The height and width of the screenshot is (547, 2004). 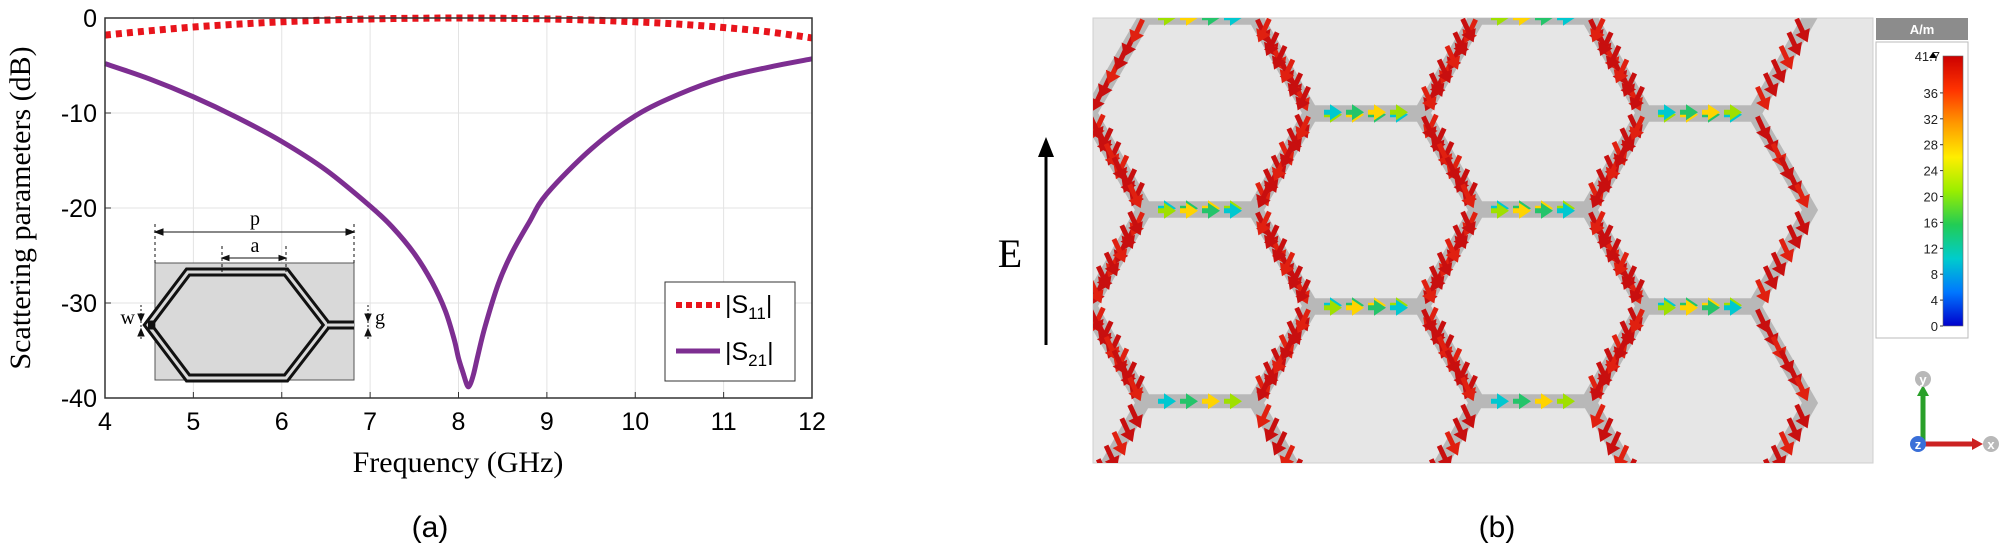 What do you see at coordinates (255, 246) in the screenshot?
I see `inset-label-a: a` at bounding box center [255, 246].